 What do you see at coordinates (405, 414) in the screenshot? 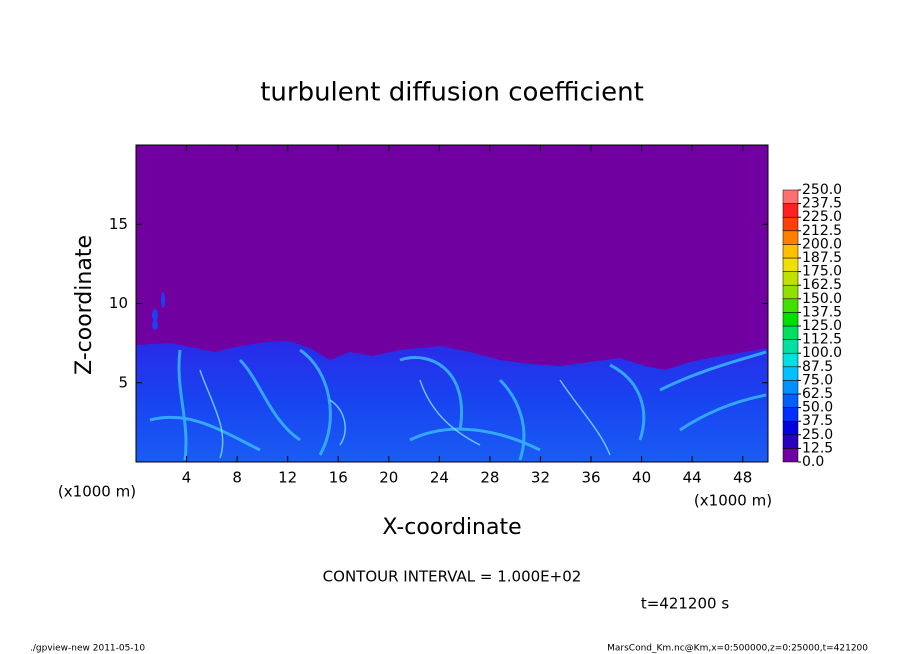
I see `fine-streaks` at bounding box center [405, 414].